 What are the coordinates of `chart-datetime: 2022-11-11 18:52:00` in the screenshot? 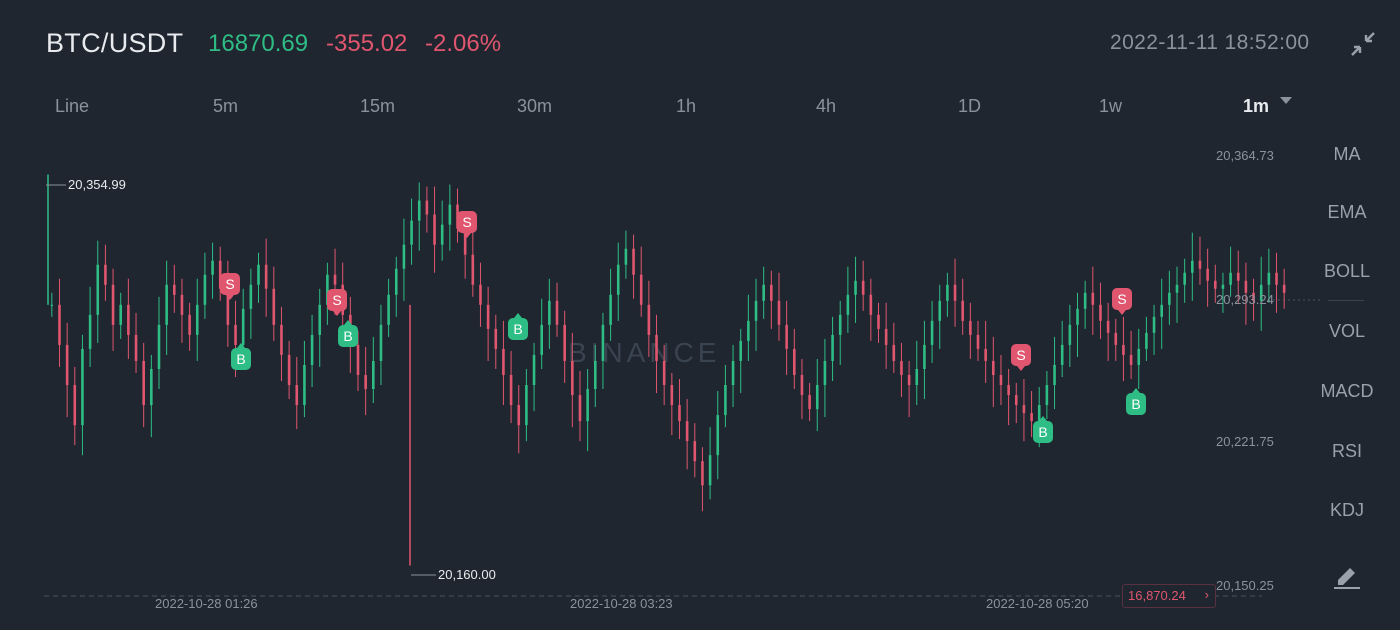 It's located at (1210, 42).